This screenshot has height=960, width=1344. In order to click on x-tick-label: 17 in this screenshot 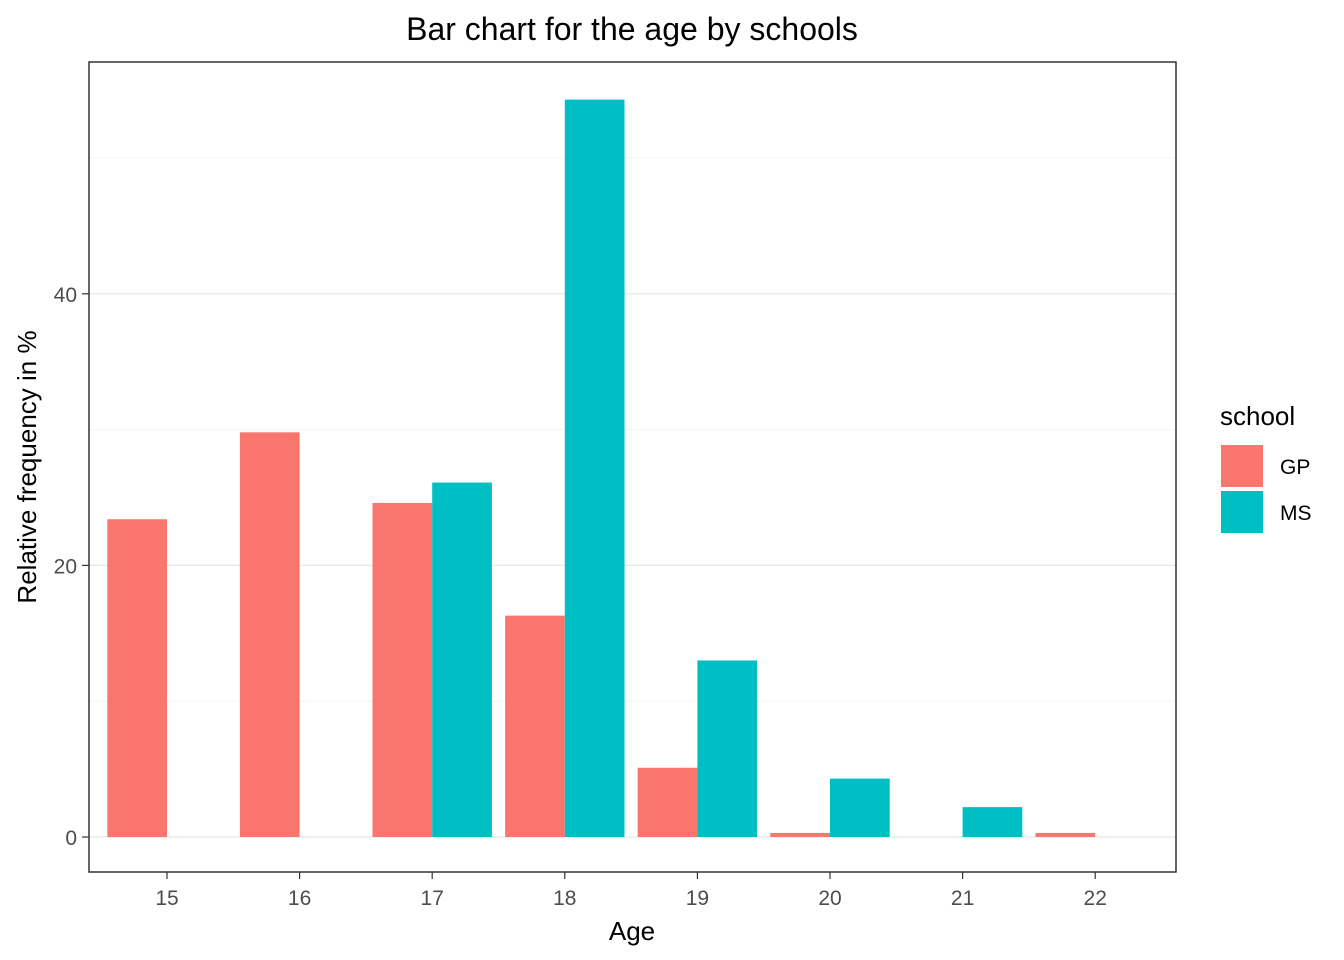, I will do `click(432, 898)`.